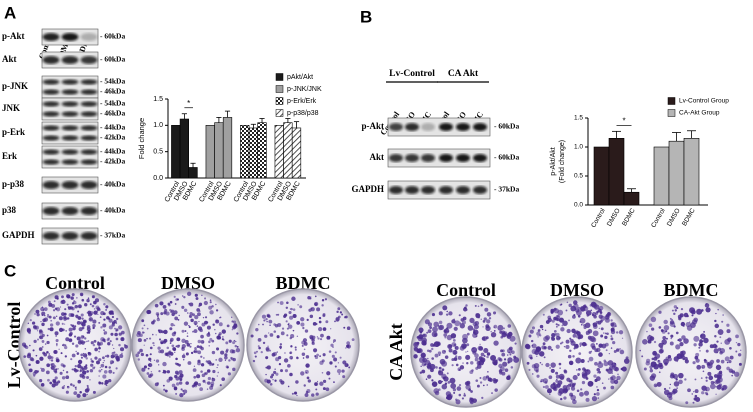 This screenshot has height=412, width=753. I want to click on column-label: BDMC, so click(303, 283).